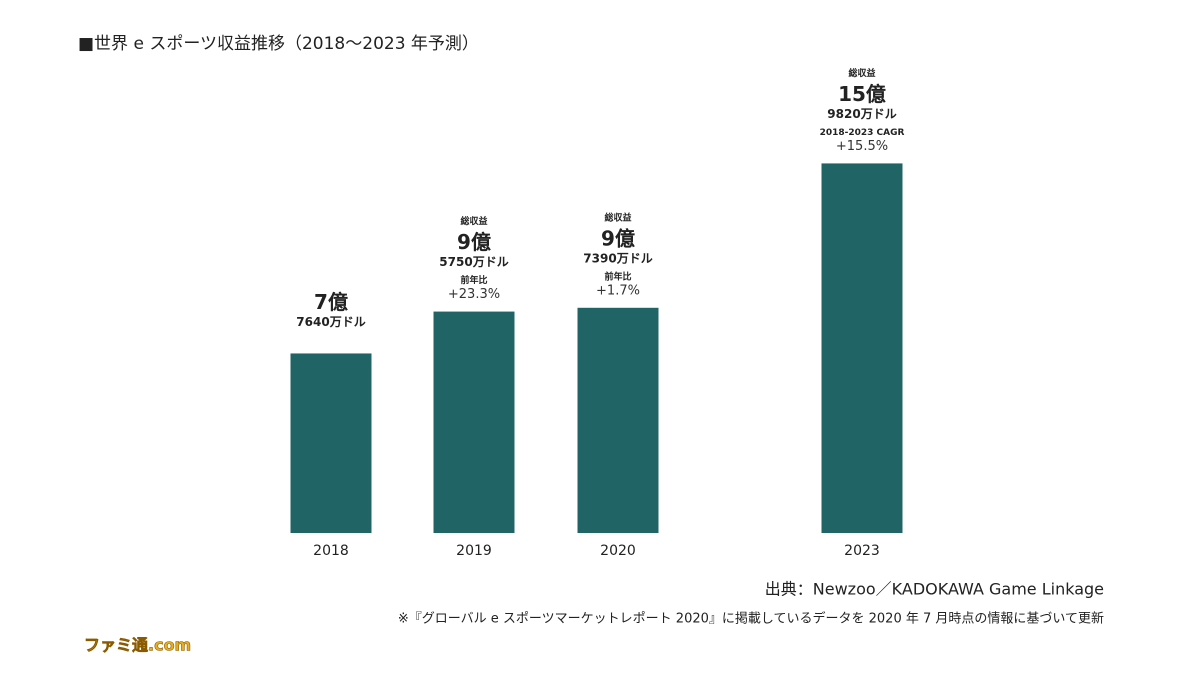  Describe the element at coordinates (278, 44) in the screenshot. I see `chart-title: ■世界 e スポーツ収益推移（2018～2023 年予測）` at that location.